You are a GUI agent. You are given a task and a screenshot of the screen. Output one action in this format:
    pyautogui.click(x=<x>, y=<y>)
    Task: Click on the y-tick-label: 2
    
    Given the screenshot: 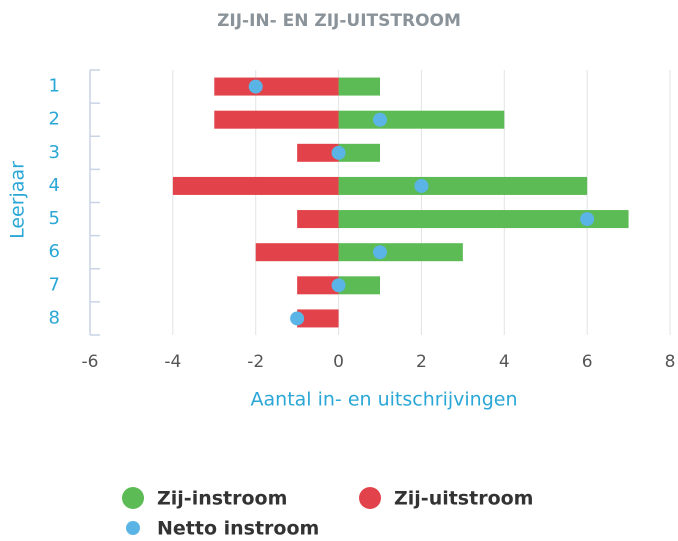 What is the action you would take?
    pyautogui.click(x=54, y=119)
    